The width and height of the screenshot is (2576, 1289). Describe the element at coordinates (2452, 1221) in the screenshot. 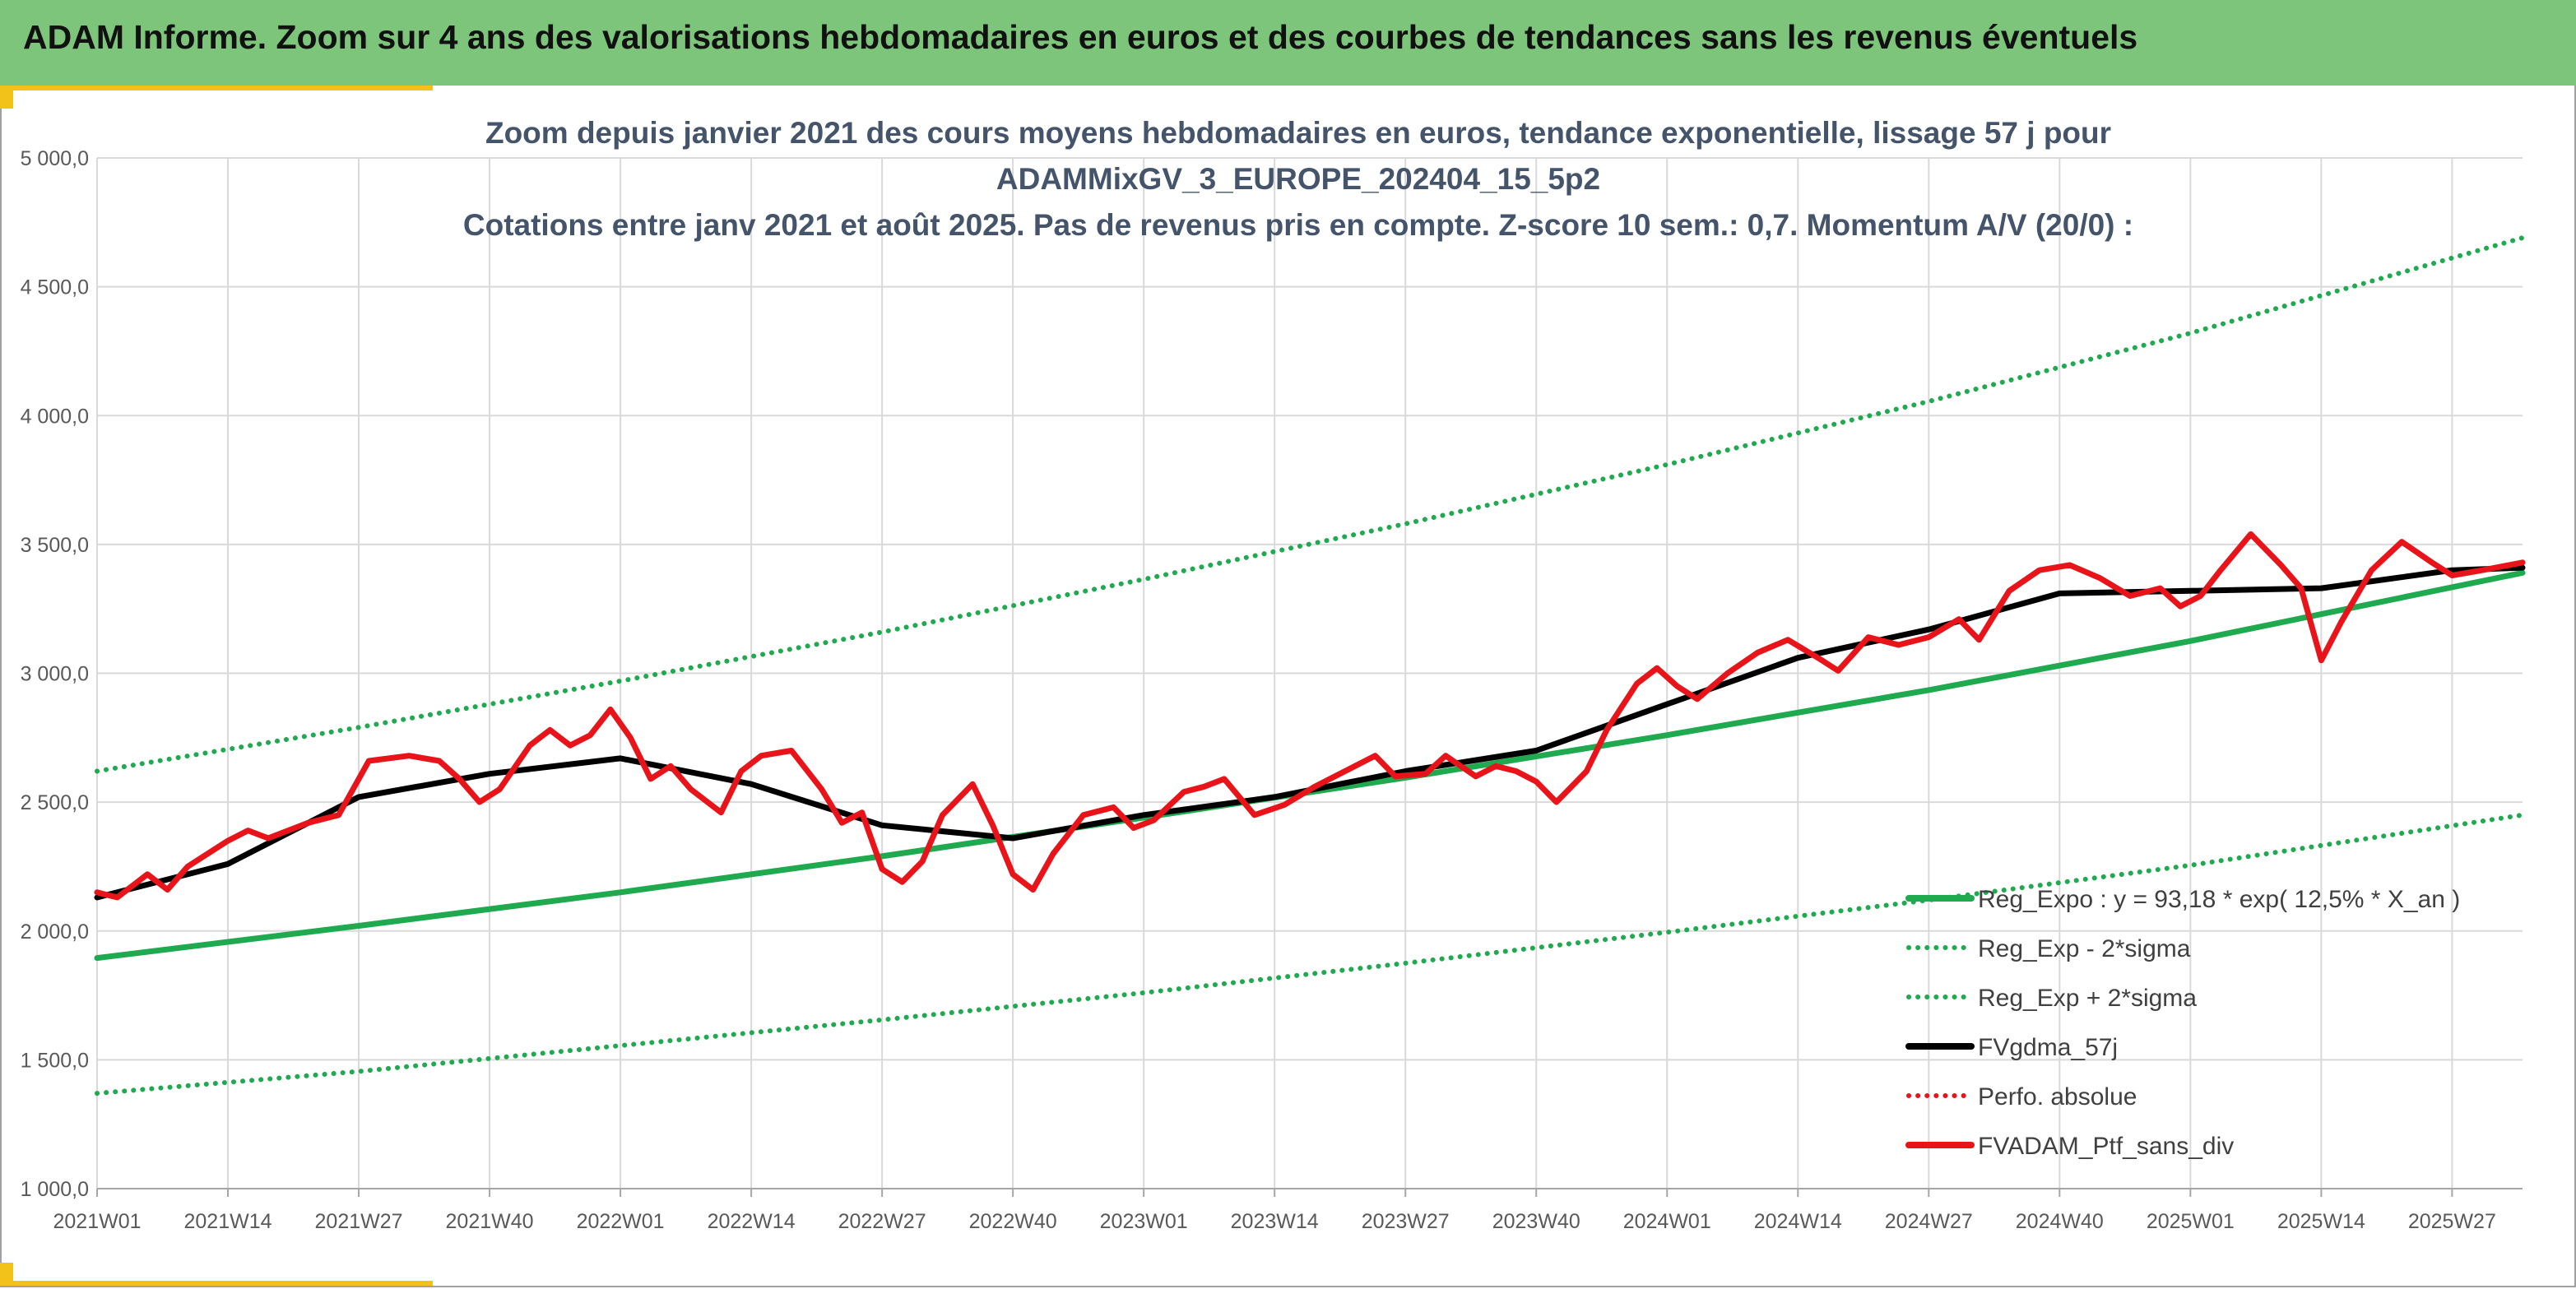

I see `x-tick-label: 2025W27` at that location.